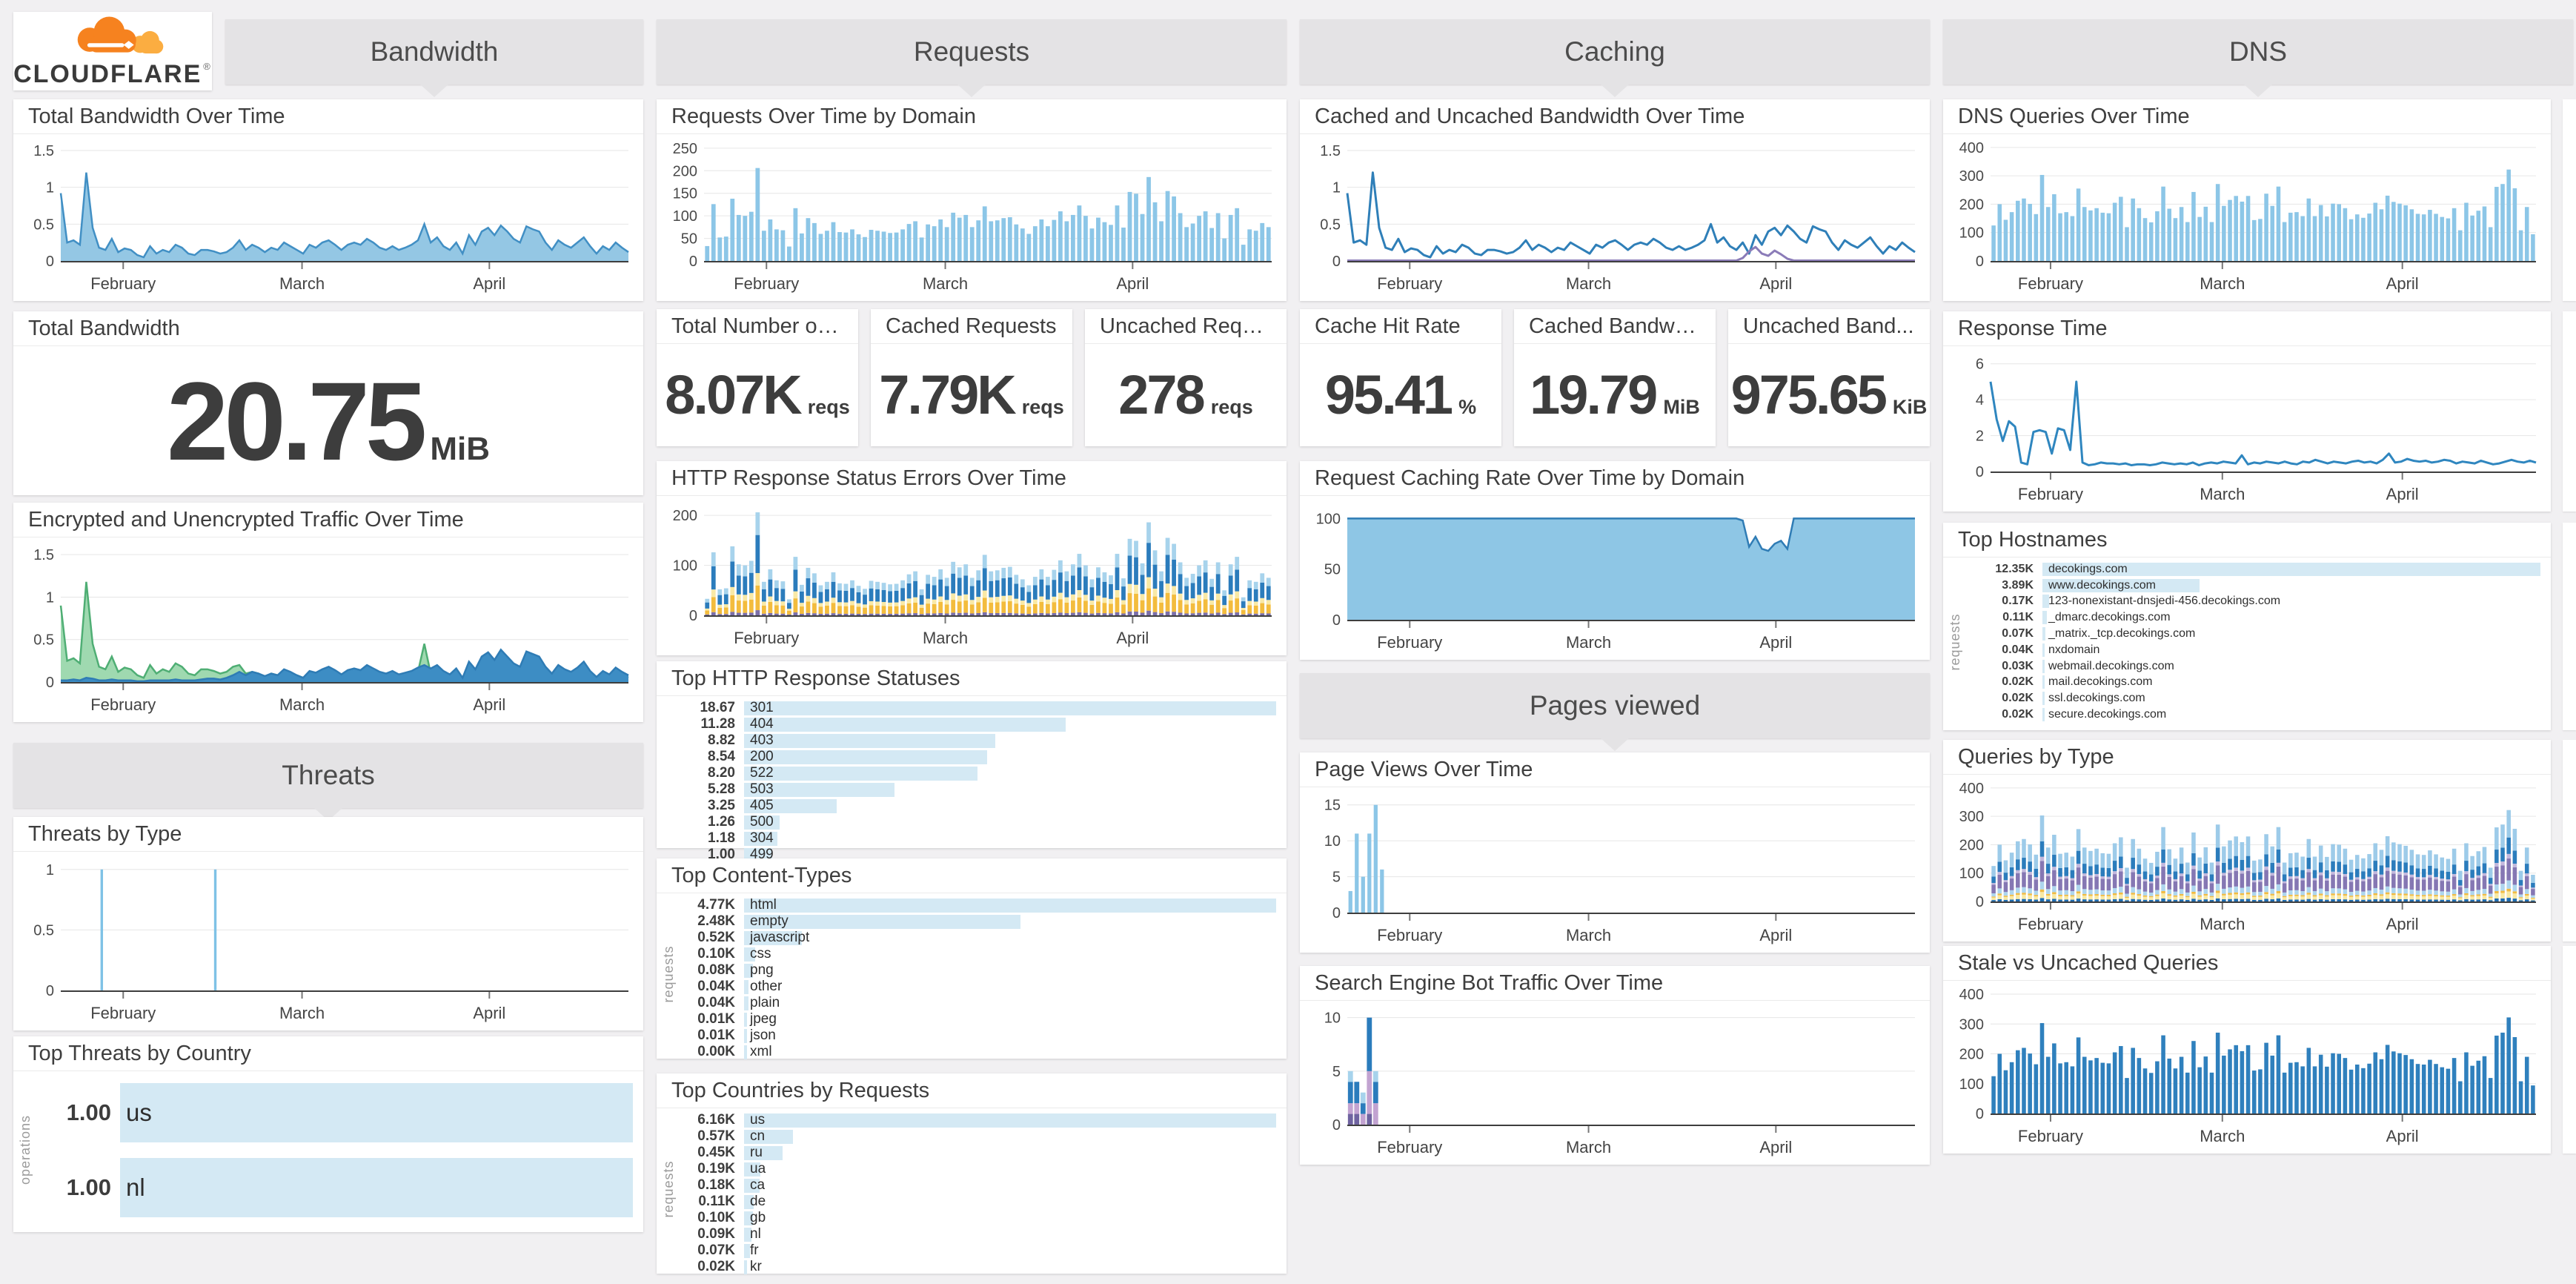 Image resolution: width=2576 pixels, height=1284 pixels. What do you see at coordinates (980, 822) in the screenshot?
I see `list-row: 1.26 500` at bounding box center [980, 822].